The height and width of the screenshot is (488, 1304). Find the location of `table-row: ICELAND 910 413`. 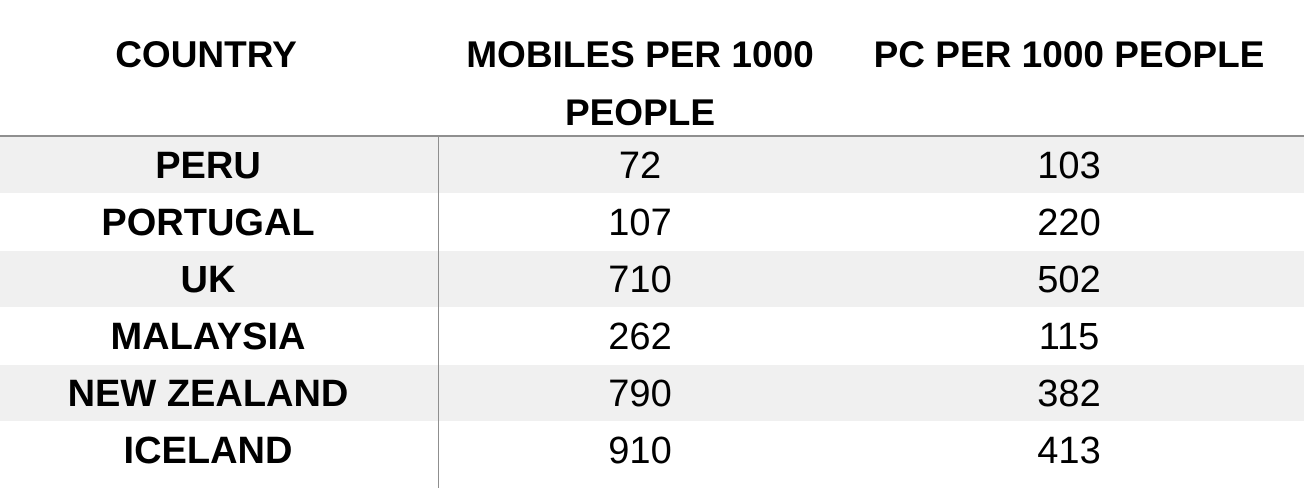

table-row: ICELAND 910 413 is located at coordinates (652, 450).